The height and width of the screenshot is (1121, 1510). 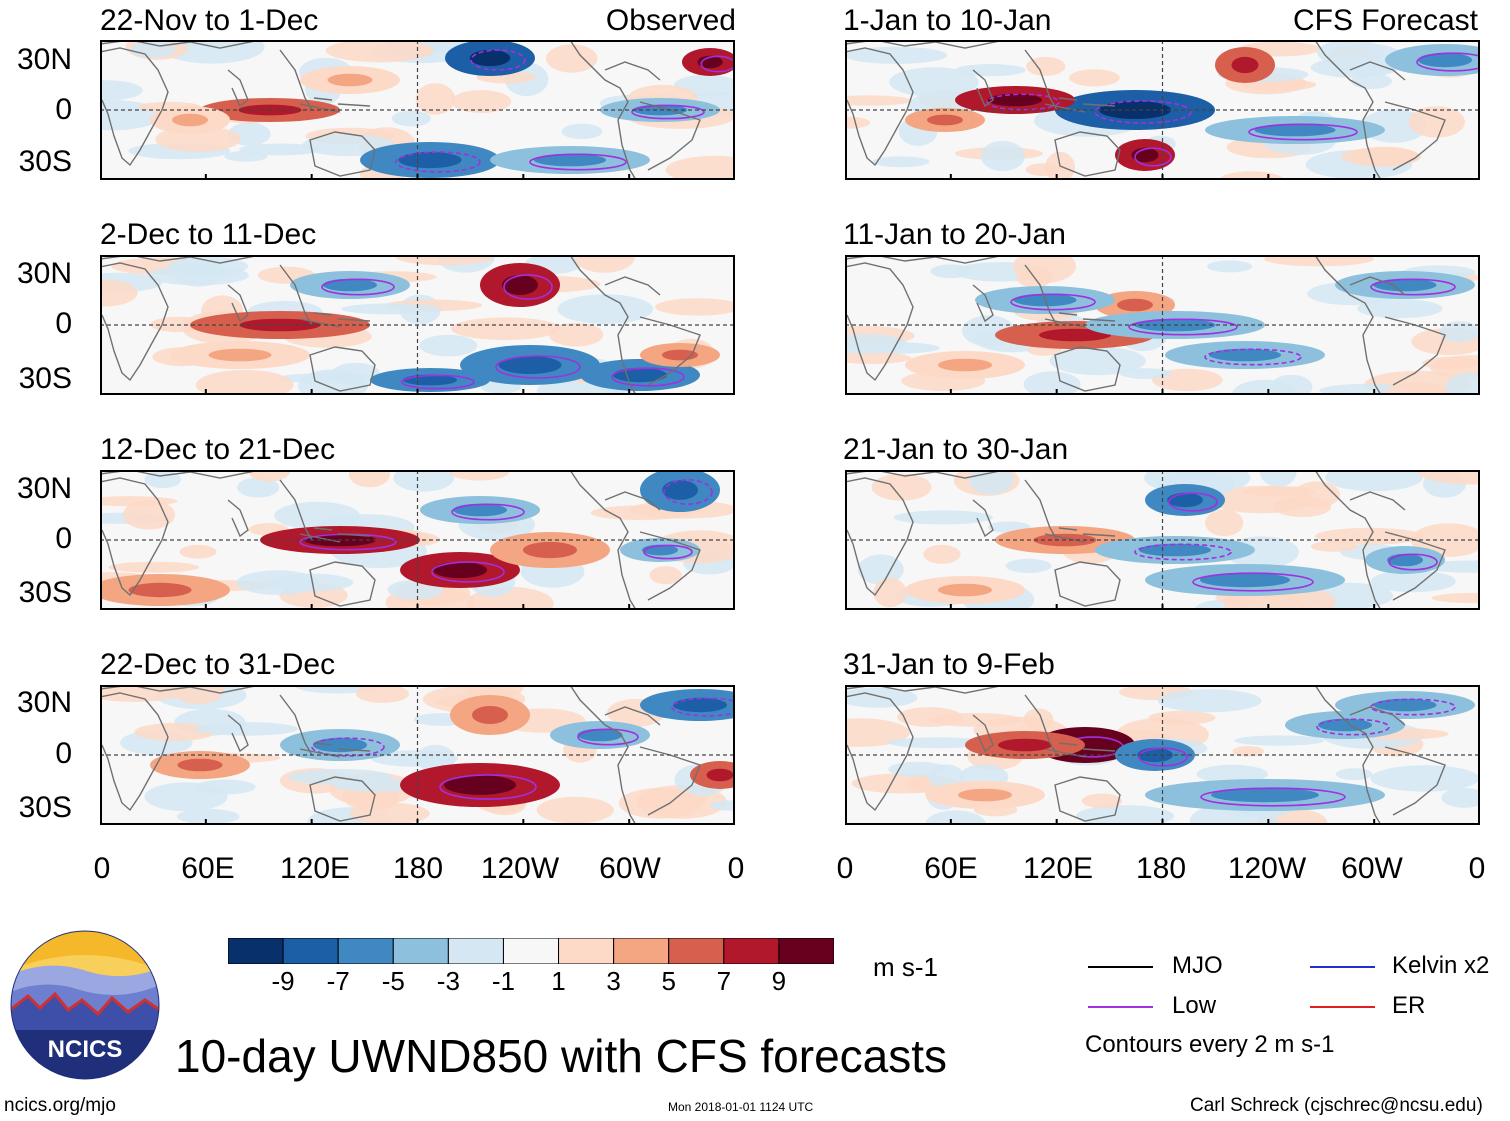 I want to click on lon-tick-60e: 60E, so click(x=951, y=868).